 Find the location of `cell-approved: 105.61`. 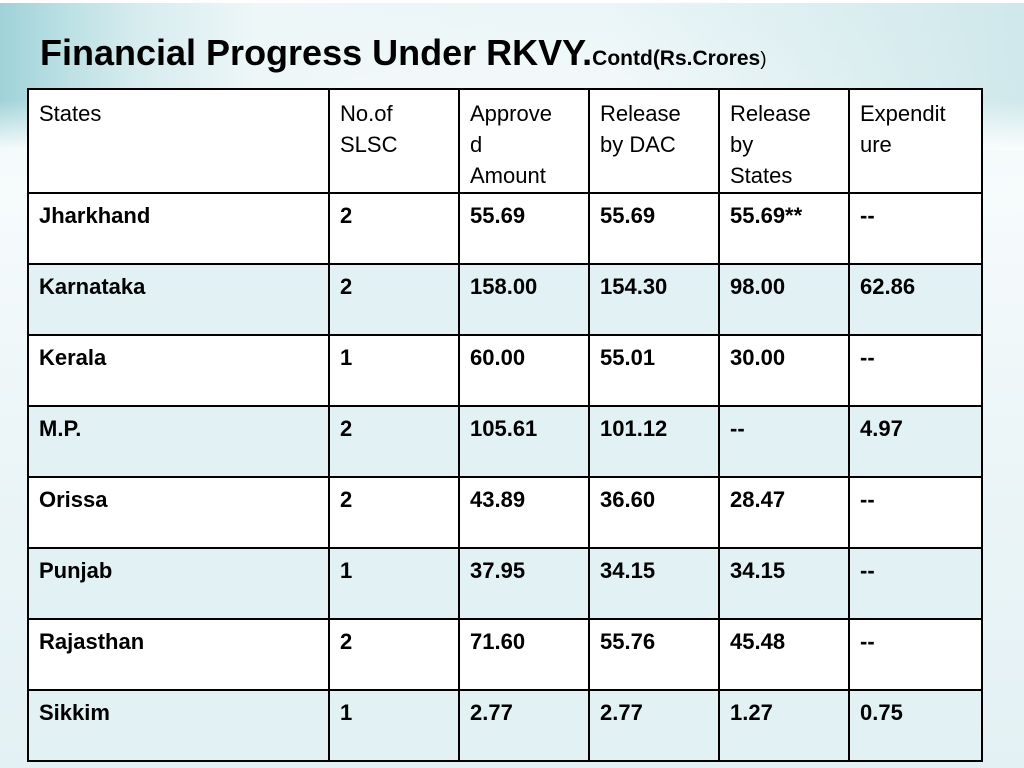

cell-approved: 105.61 is located at coordinates (524, 441).